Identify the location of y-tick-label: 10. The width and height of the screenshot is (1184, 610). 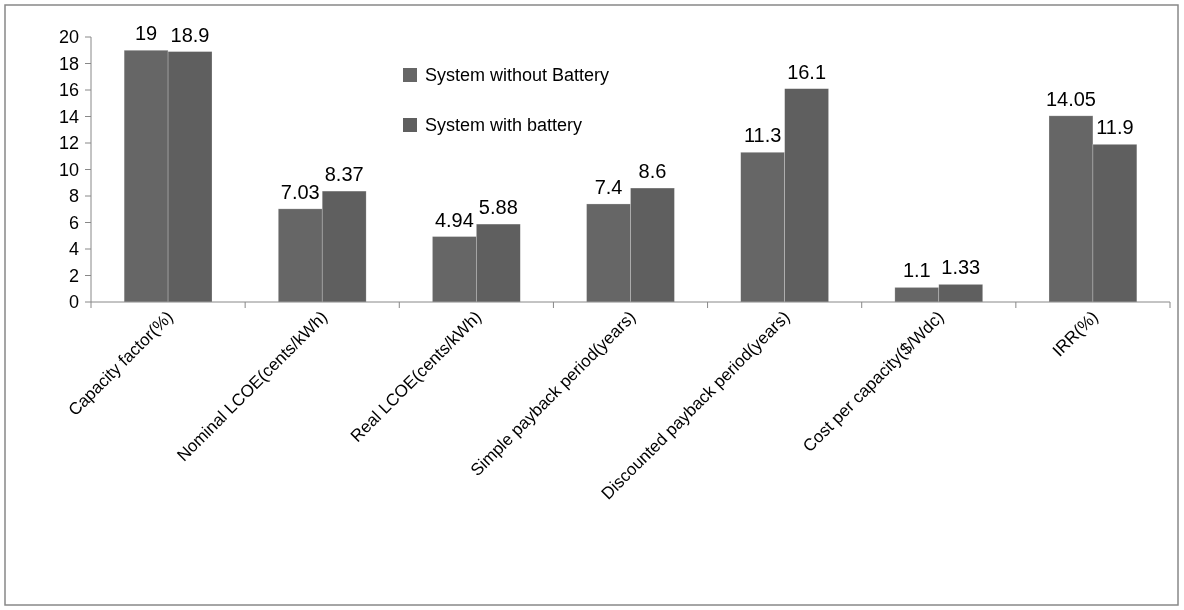
(68, 169).